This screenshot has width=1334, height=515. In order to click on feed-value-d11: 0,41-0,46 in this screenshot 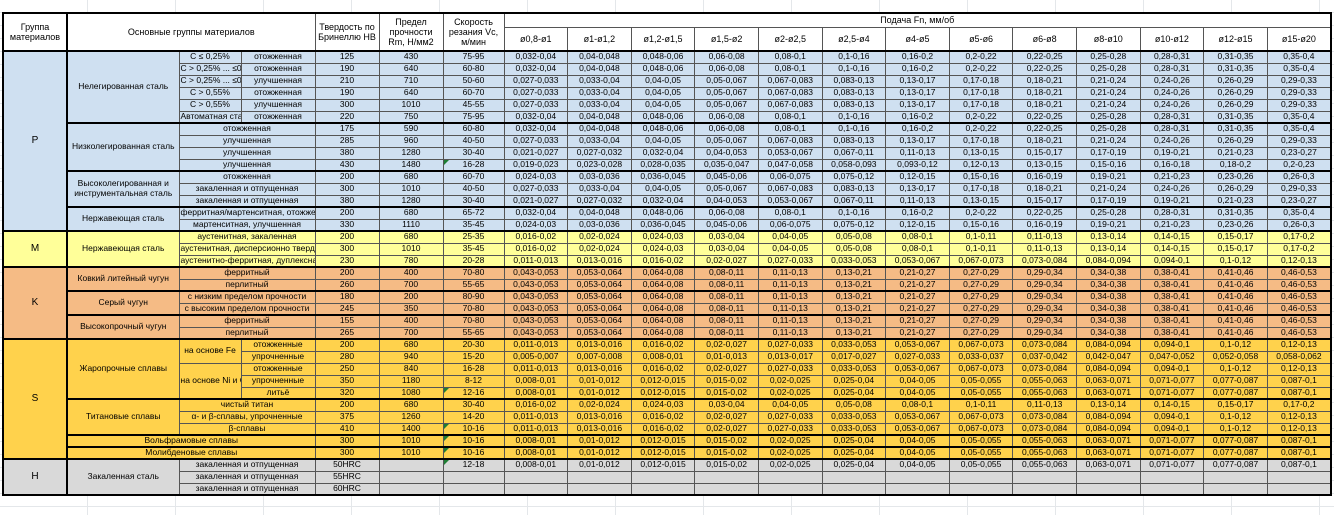, I will do `click(1235, 273)`.